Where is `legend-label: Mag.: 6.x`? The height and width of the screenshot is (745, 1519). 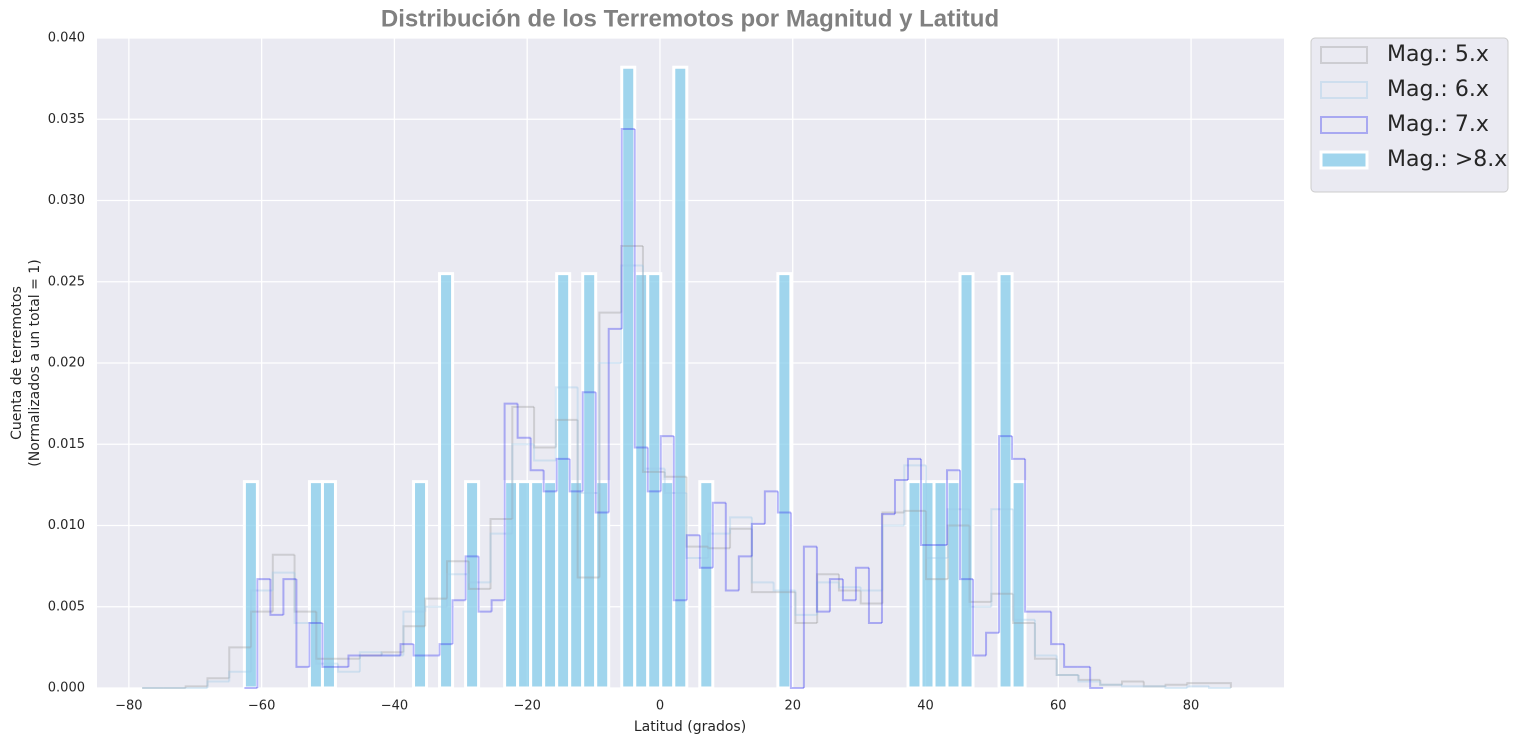
legend-label: Mag.: 6.x is located at coordinates (1438, 89).